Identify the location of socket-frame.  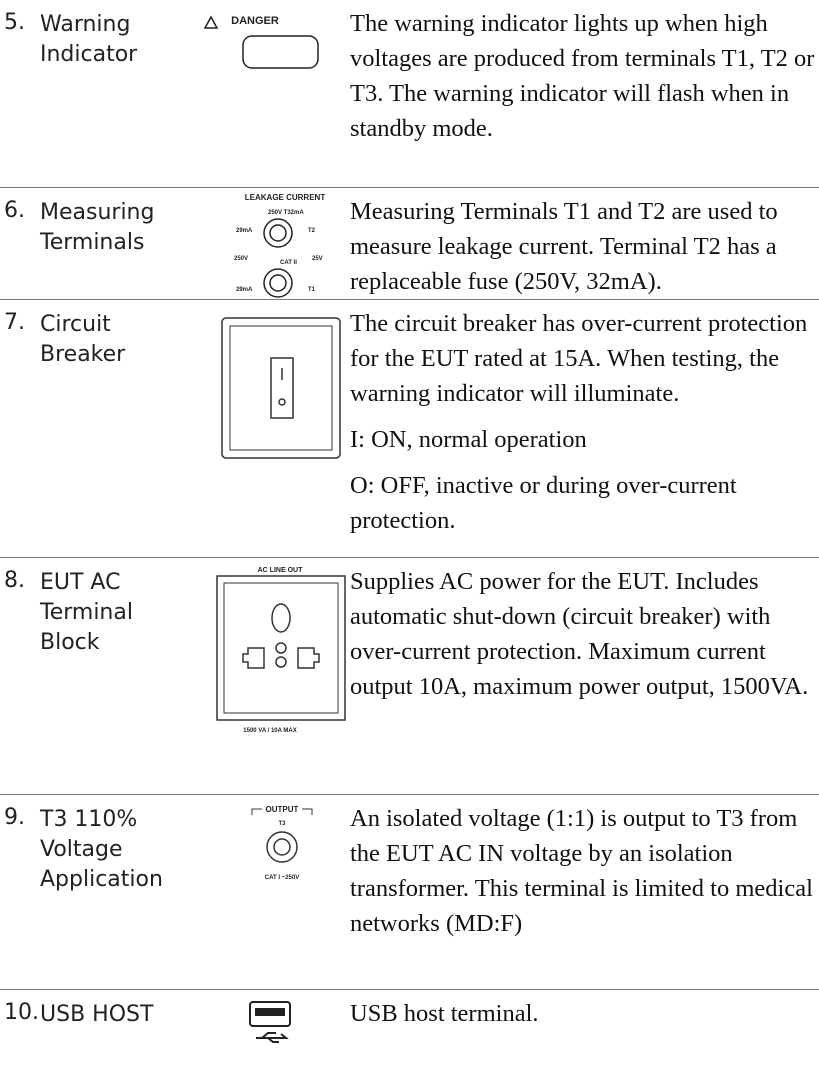
(281, 648).